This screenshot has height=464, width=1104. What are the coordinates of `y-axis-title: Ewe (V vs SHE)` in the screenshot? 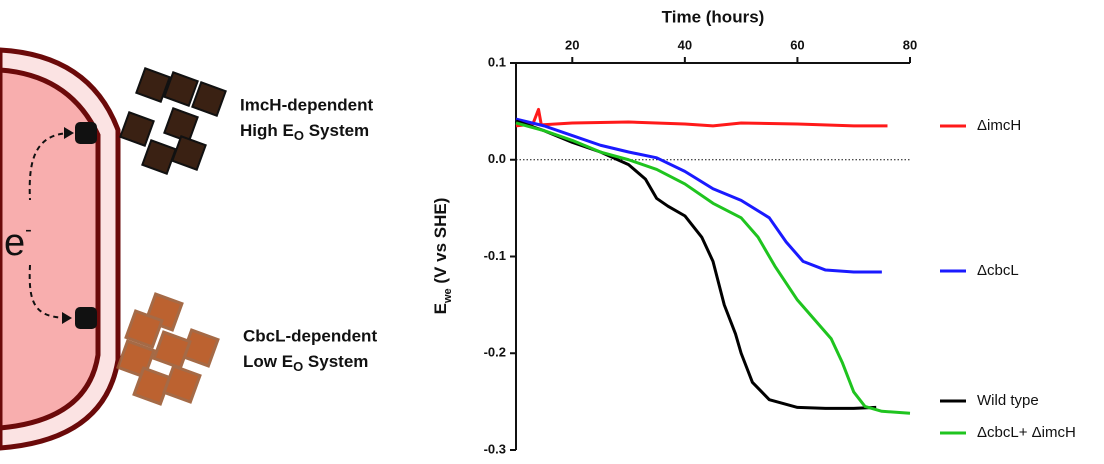 It's located at (442, 256).